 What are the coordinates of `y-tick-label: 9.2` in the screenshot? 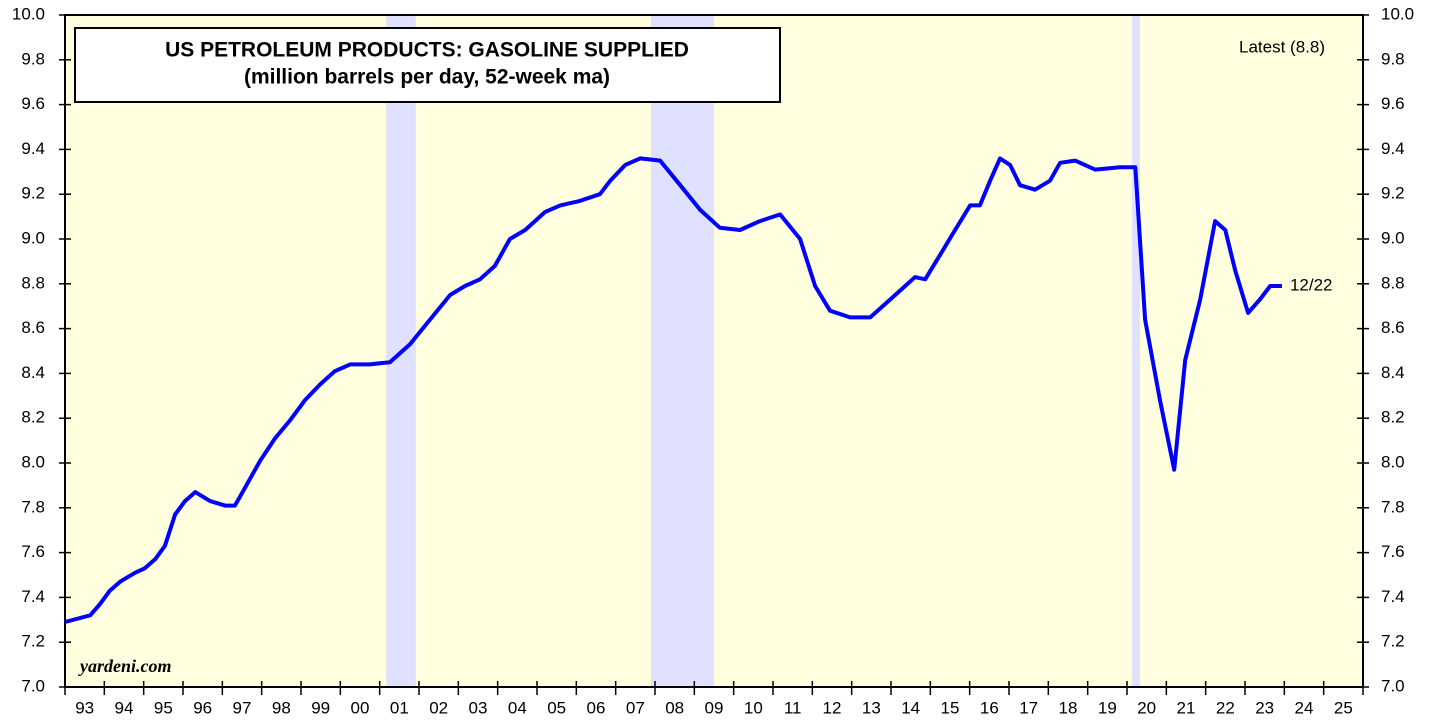 It's located at (33, 193).